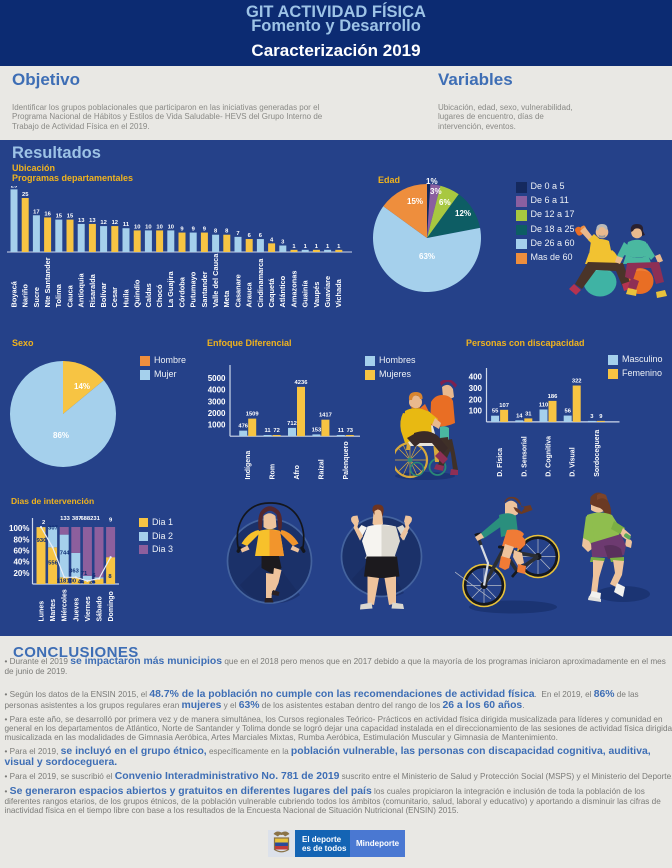 The width and height of the screenshot is (672, 868). What do you see at coordinates (13, 293) in the screenshot?
I see `svg-text: Boyacá` at bounding box center [13, 293].